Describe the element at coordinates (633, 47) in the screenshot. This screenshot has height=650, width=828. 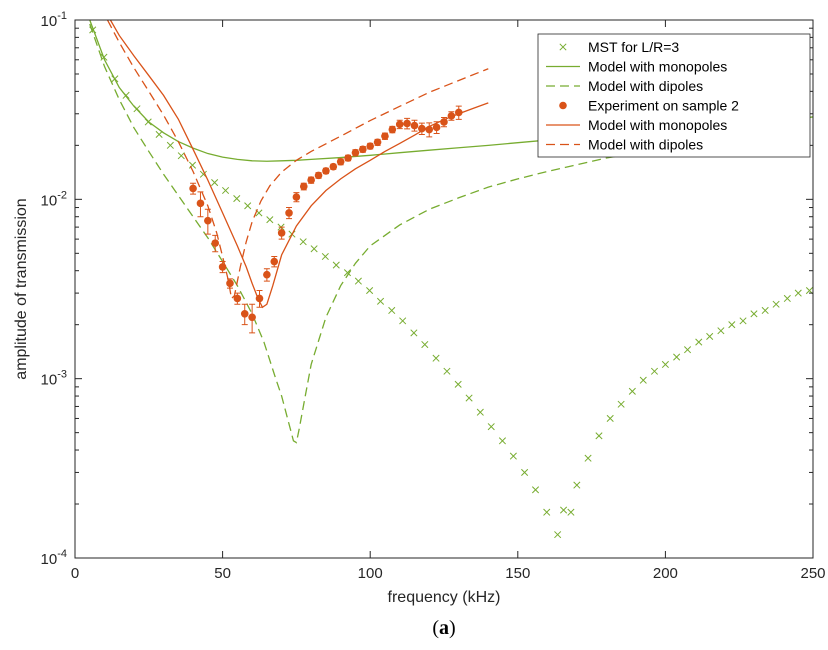
I see `legend-label: MST for L/R=3` at that location.